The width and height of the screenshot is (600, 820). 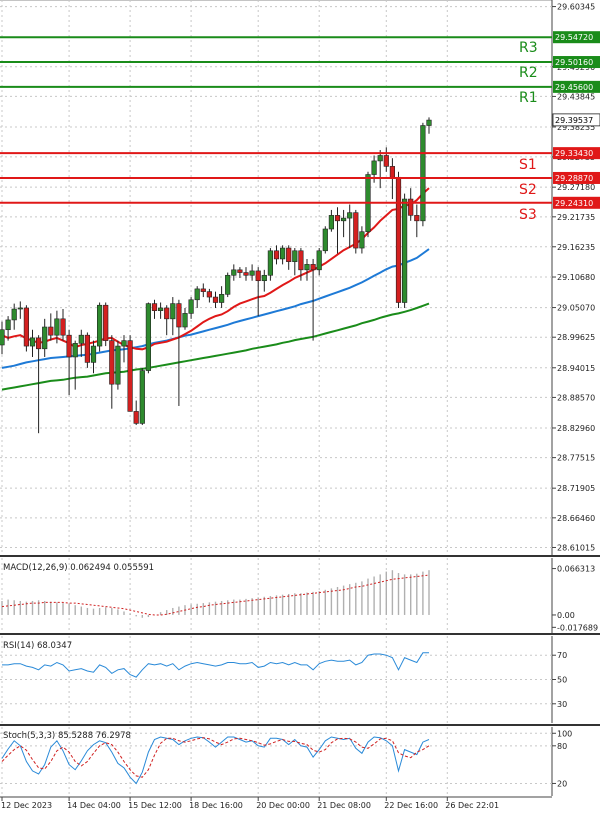 I want to click on stoch-label: Stoch(5,3,3) 85.5288 76.2978, so click(x=67, y=736).